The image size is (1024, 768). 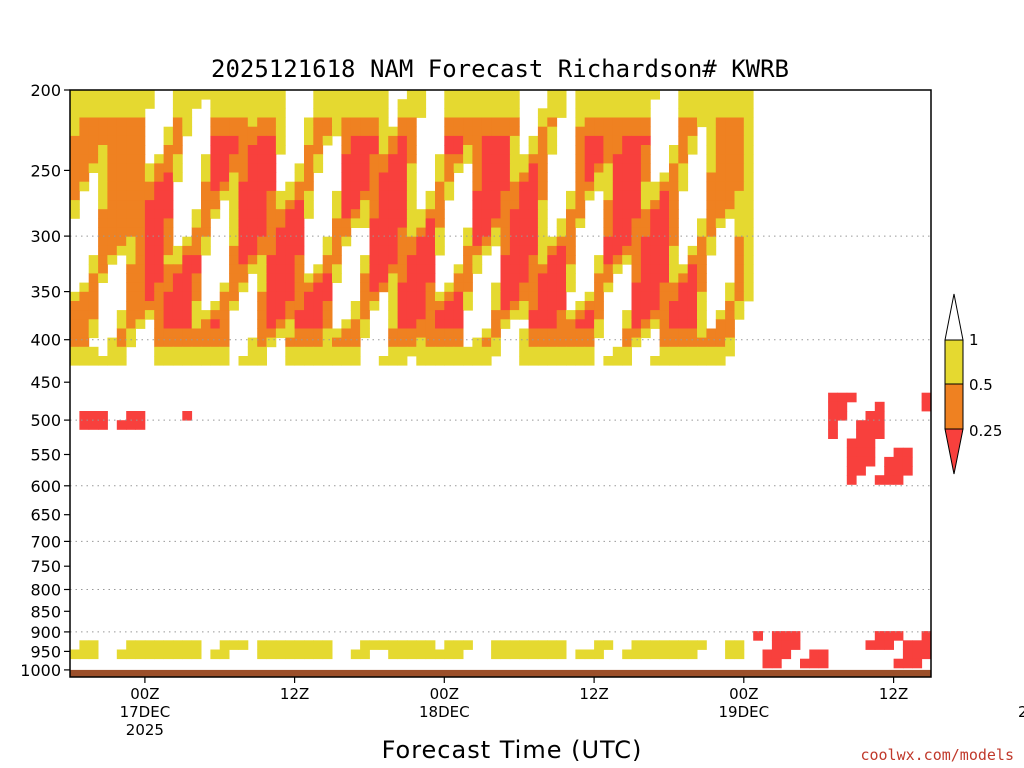 What do you see at coordinates (144, 694) in the screenshot?
I see `x-tick-label: 00Z` at bounding box center [144, 694].